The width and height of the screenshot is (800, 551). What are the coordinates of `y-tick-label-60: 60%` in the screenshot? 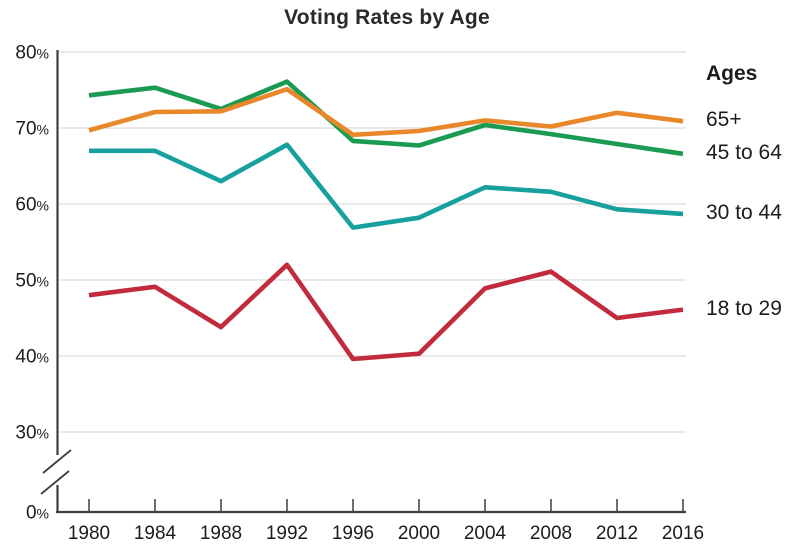 It's located at (32, 205).